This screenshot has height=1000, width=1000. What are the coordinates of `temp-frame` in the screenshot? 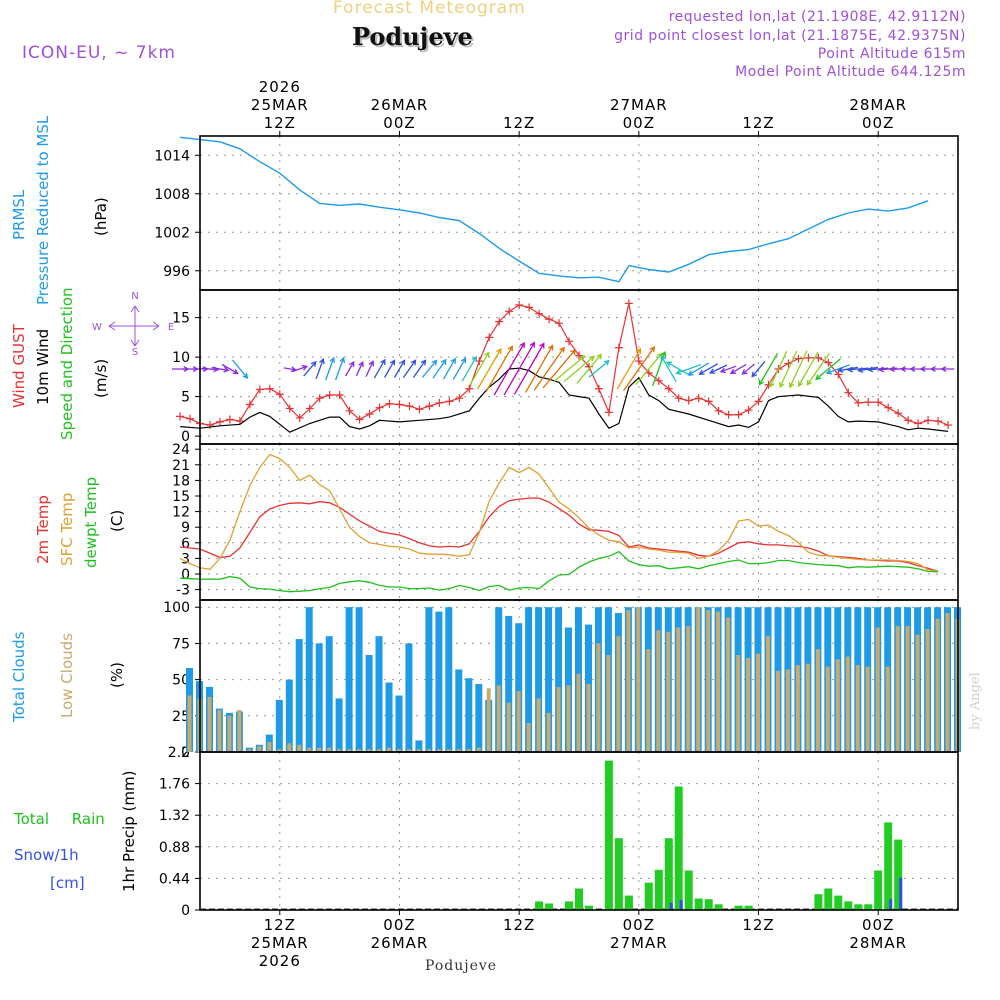 It's located at (579, 522).